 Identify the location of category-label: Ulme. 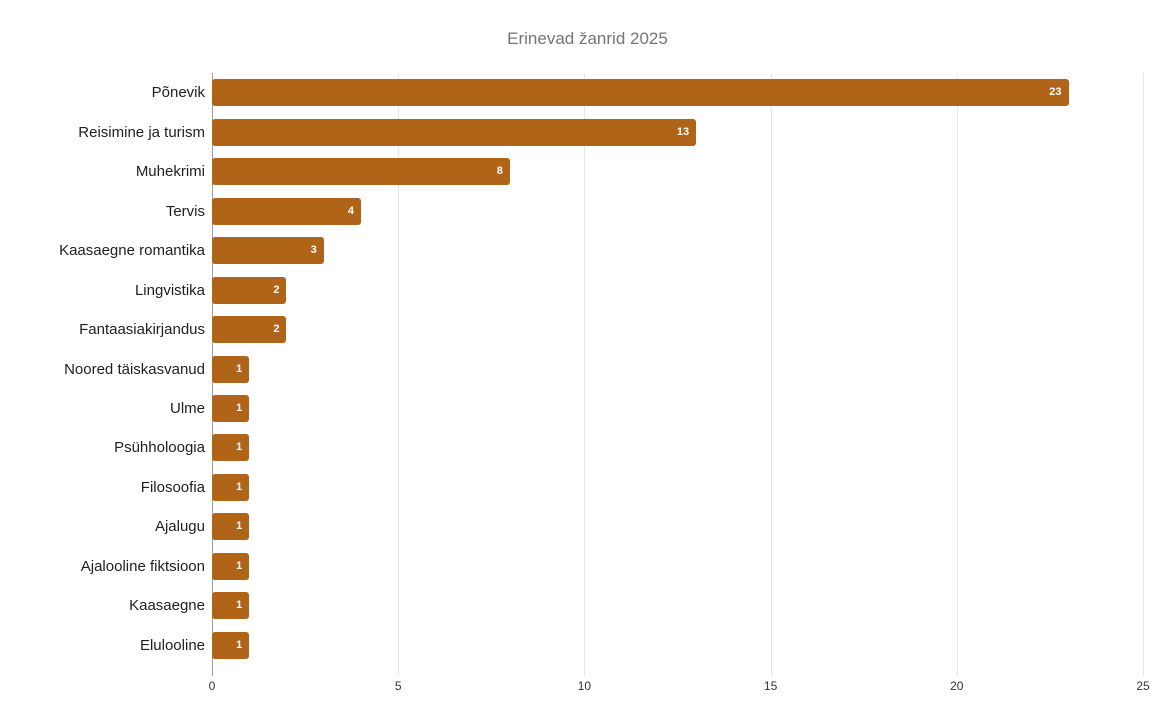
(187, 408).